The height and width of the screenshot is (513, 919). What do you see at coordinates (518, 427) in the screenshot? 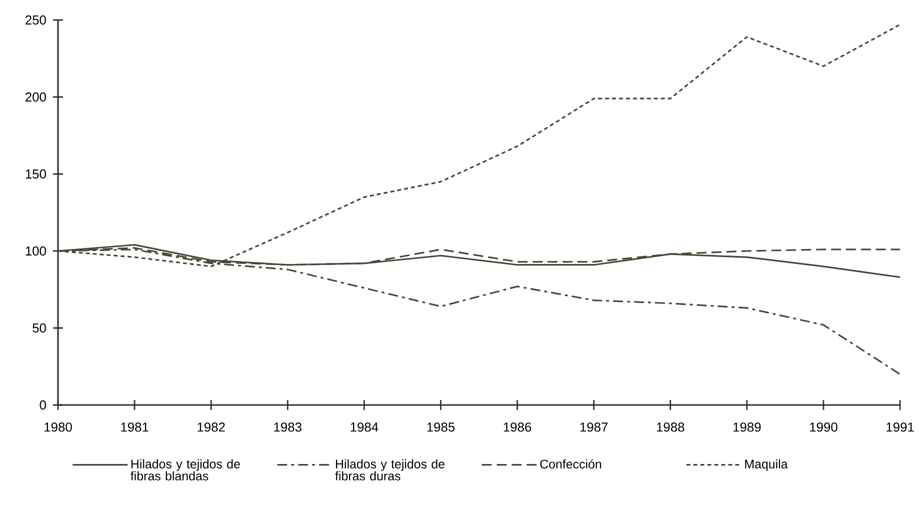
I see `x-tick-label: 1986` at bounding box center [518, 427].